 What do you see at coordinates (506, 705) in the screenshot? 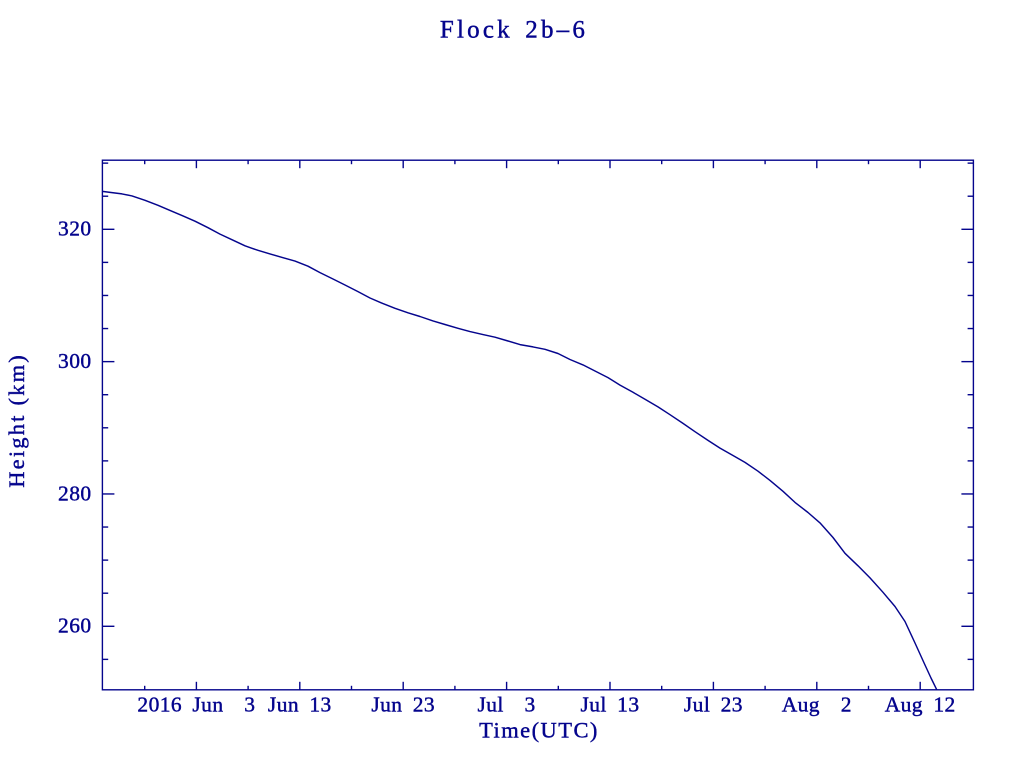
I see `svg-text: Jul 3` at bounding box center [506, 705].